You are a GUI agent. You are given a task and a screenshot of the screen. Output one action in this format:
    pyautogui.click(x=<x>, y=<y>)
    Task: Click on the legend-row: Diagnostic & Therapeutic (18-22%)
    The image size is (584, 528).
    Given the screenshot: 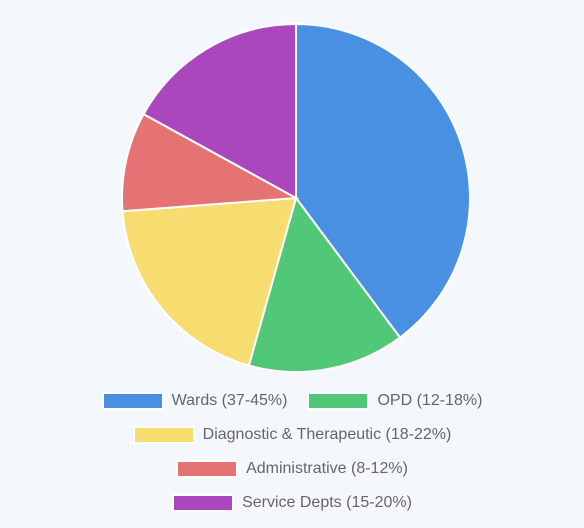 What is the action you would take?
    pyautogui.click(x=292, y=435)
    